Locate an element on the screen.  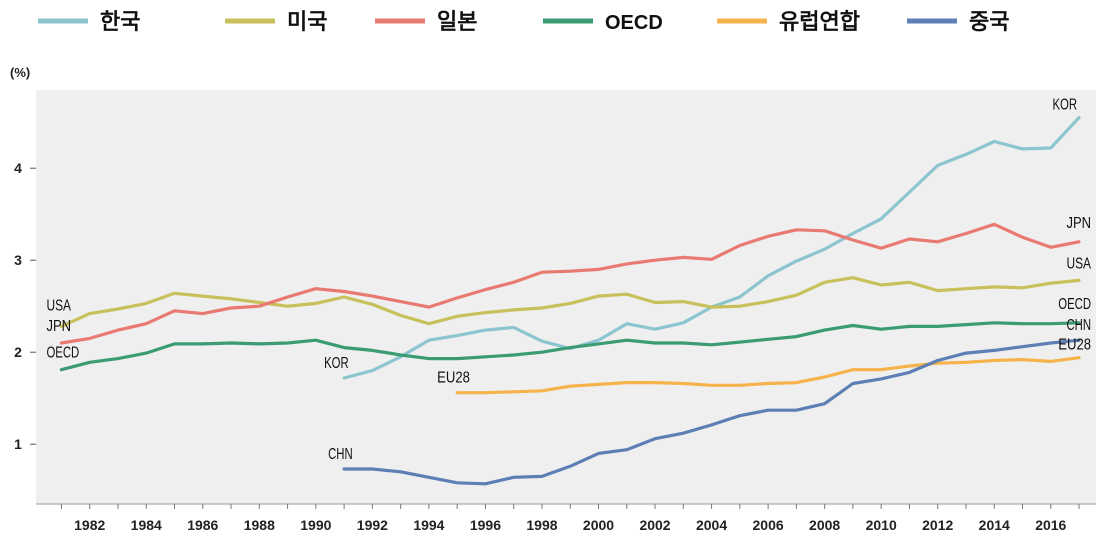
chart-legend: 한국 미국 일본 OECD 유럽연합 중국 is located at coordinates (523, 22).